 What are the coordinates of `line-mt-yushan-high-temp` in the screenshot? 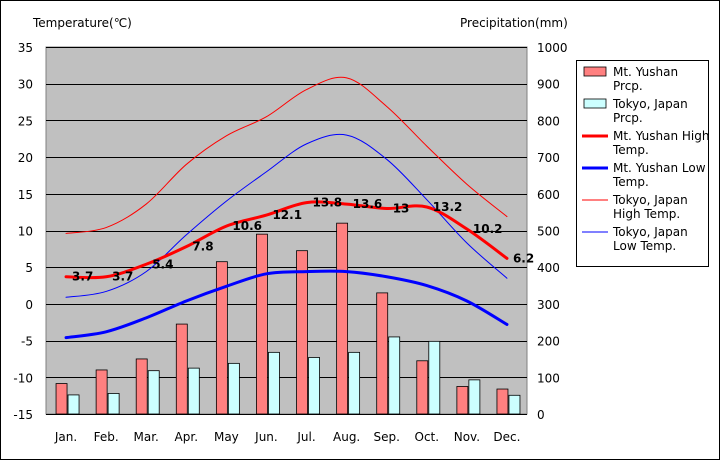 It's located at (286, 240).